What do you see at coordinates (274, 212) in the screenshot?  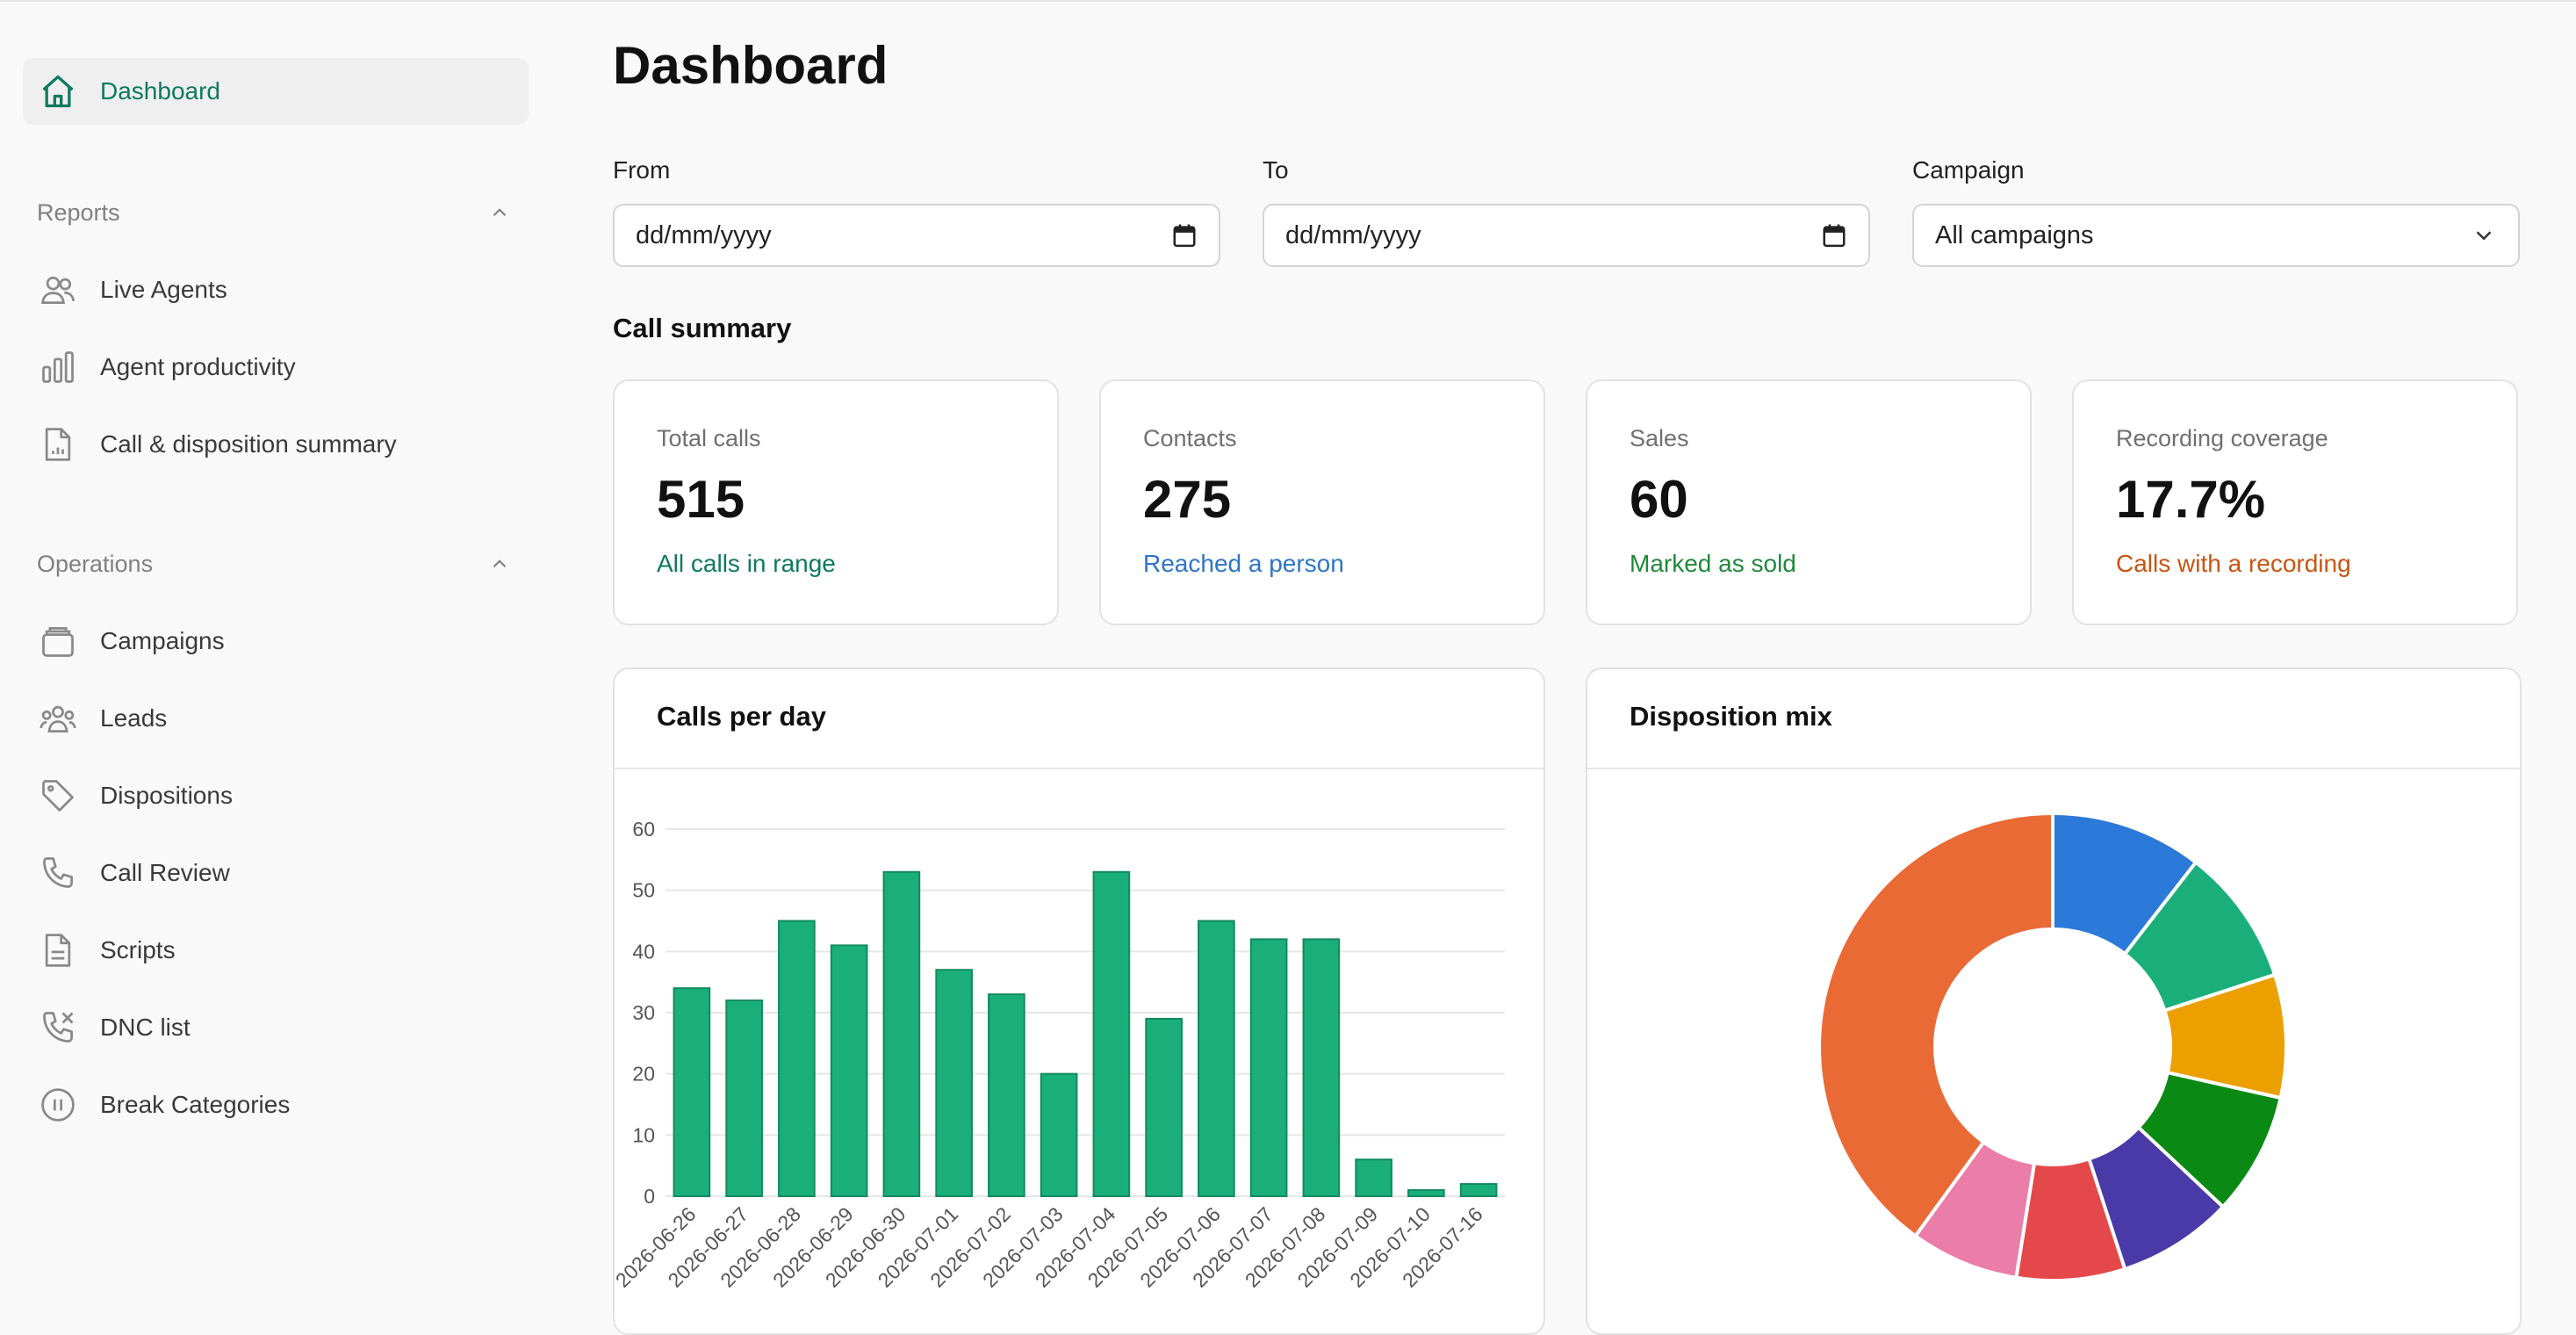 I see `reports-section-header: Reports` at bounding box center [274, 212].